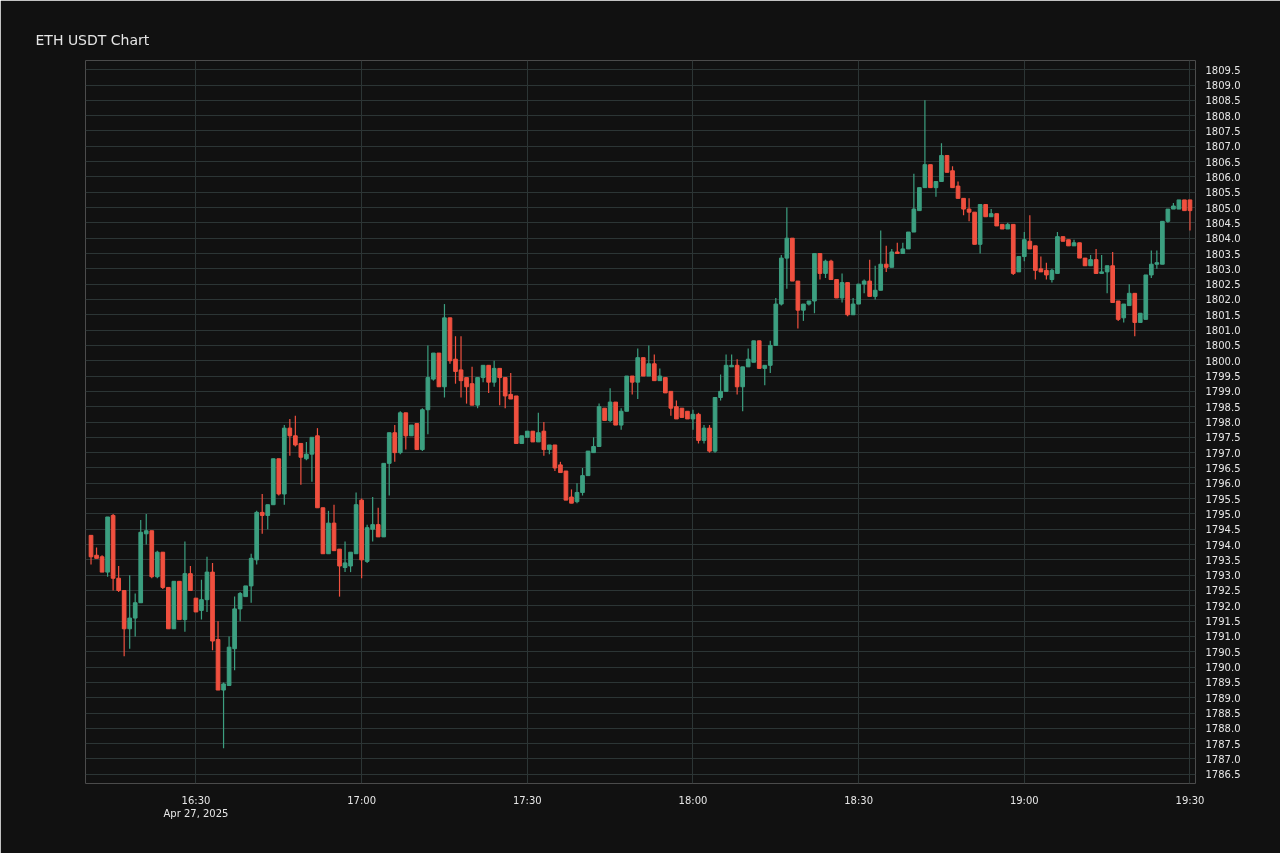  I want to click on y-tick-label: 1807.5, so click(1223, 131).